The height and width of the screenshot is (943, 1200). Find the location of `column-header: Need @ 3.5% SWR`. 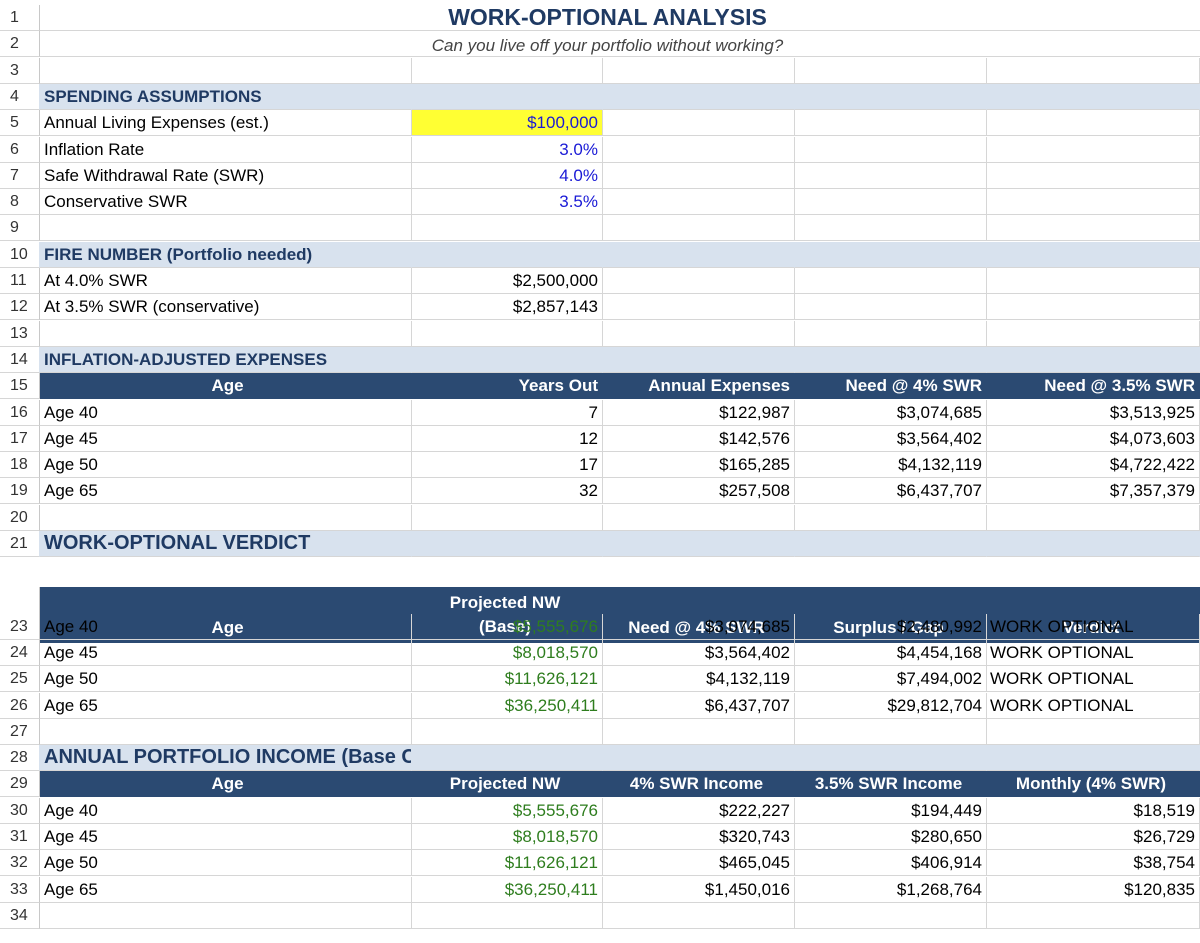

column-header: Need @ 3.5% SWR is located at coordinates (1093, 386).